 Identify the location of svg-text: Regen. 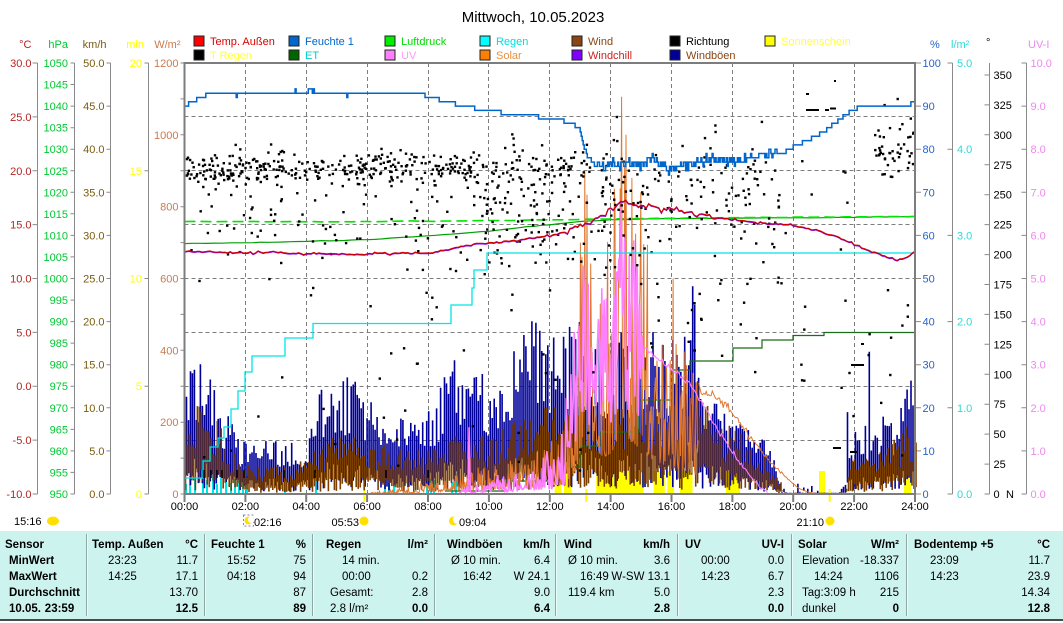
(512, 42).